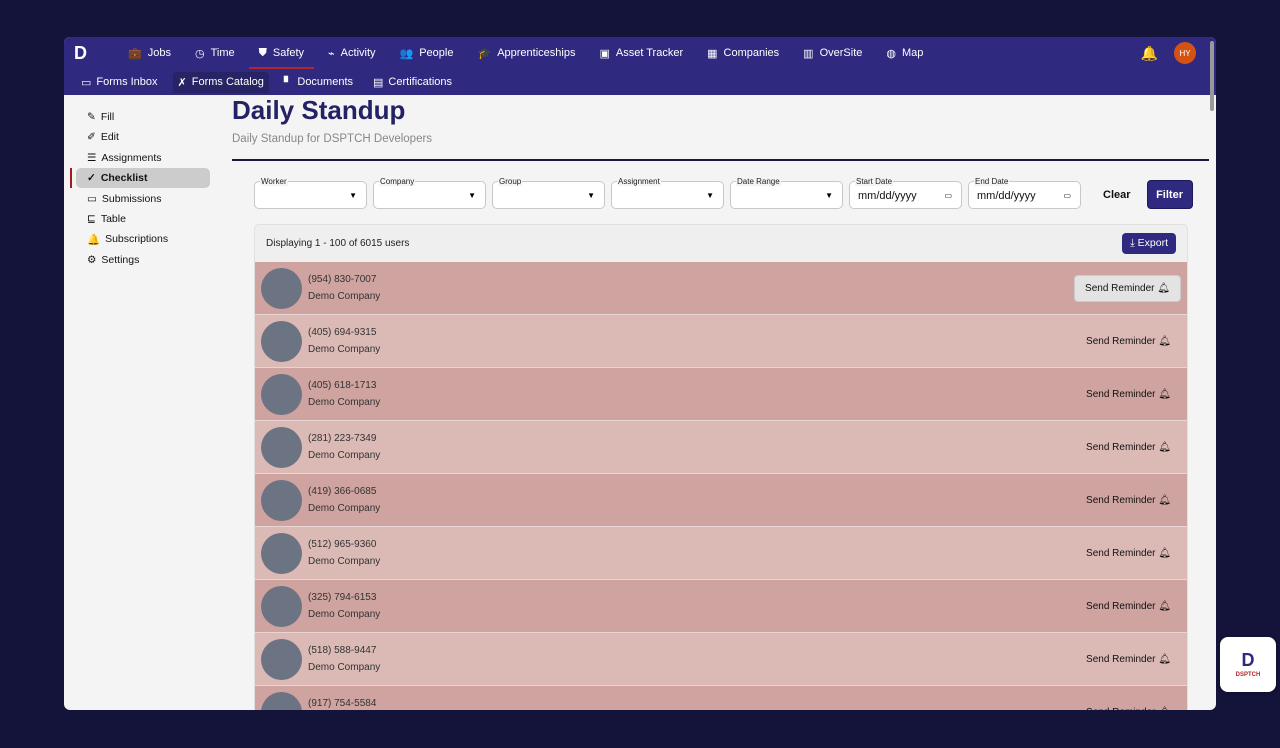 This screenshot has height=748, width=1280. What do you see at coordinates (948, 195) in the screenshot?
I see `calendar-icon: ▭` at bounding box center [948, 195].